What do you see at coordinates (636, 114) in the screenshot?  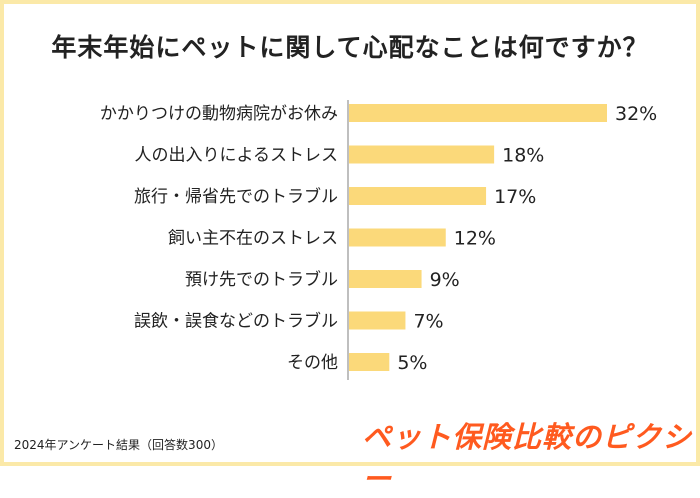 I see `value-label: 32%` at bounding box center [636, 114].